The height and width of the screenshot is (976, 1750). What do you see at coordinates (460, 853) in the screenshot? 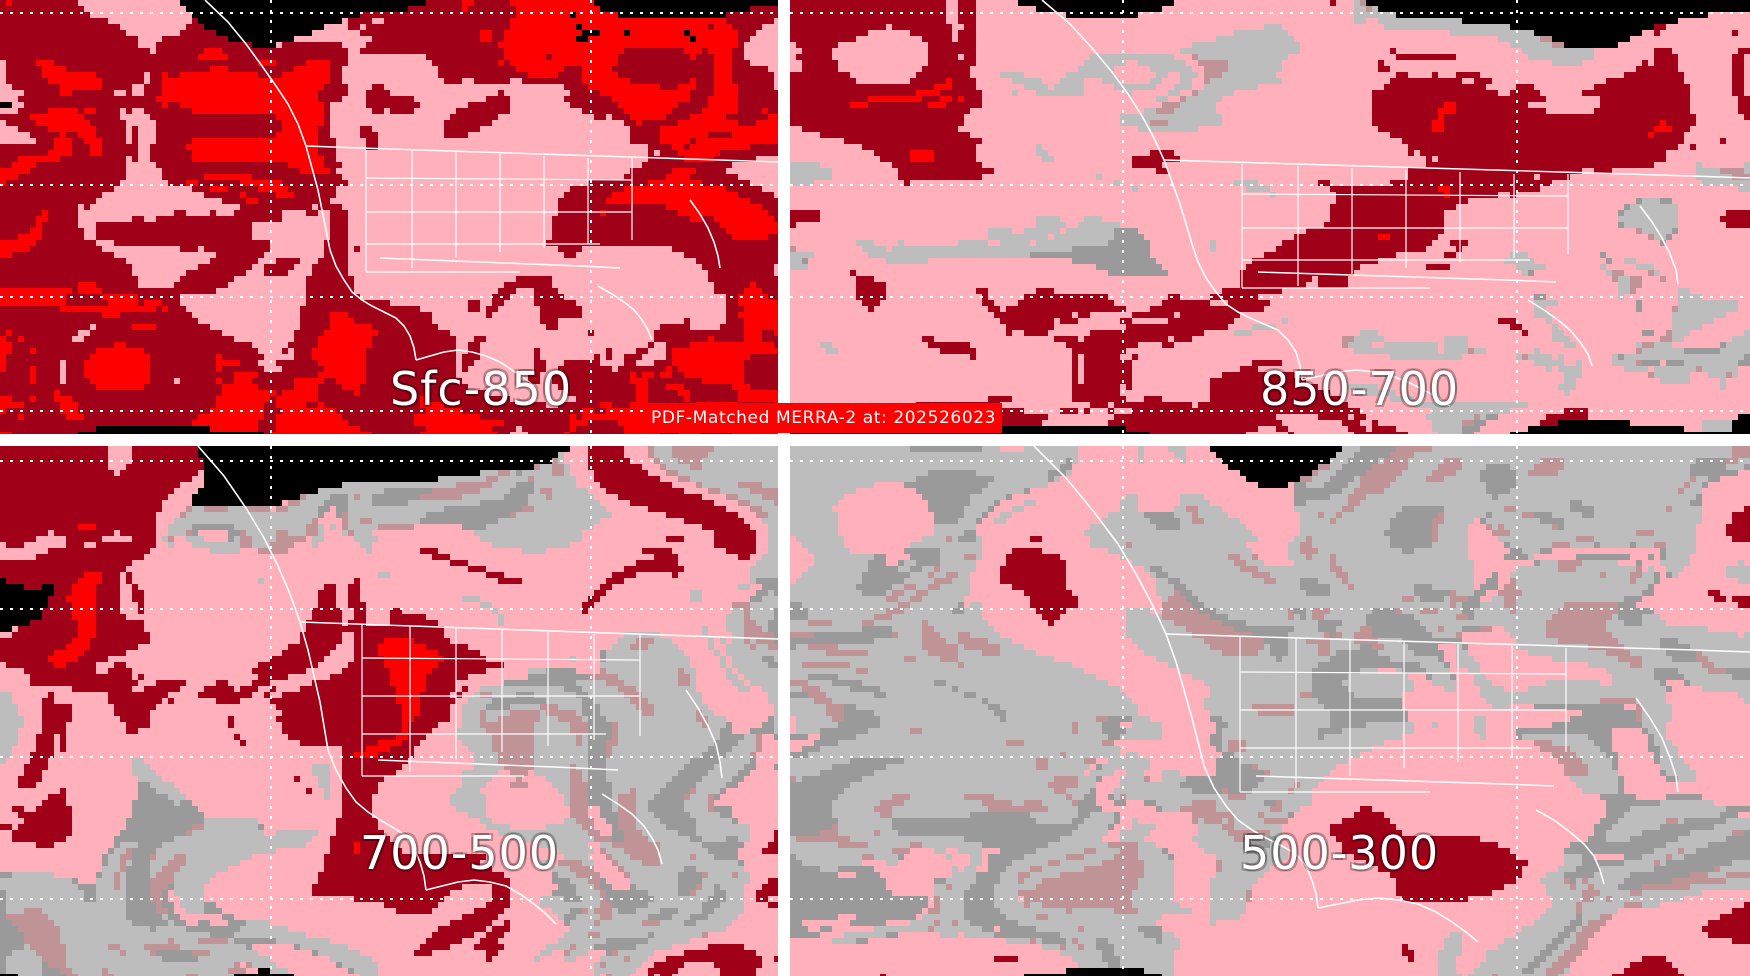
I see `panel-label-700-500: 700-500` at bounding box center [460, 853].